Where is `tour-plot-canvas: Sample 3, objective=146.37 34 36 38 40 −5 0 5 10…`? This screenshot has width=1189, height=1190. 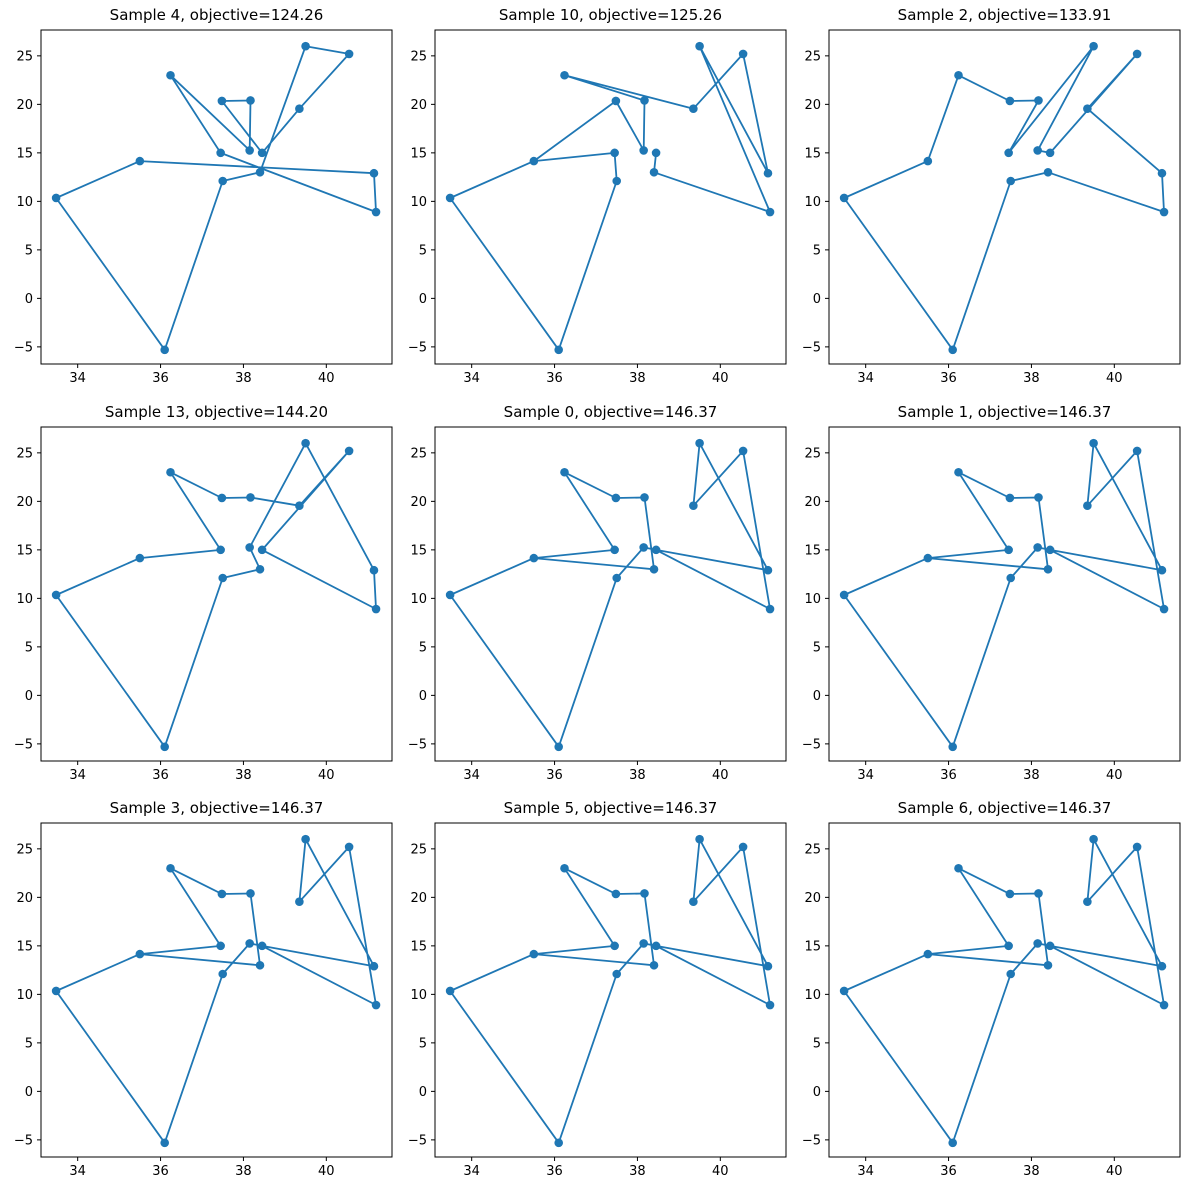
tour-plot-canvas: Sample 3, objective=146.37 34 36 38 40 −5 0 5 10… is located at coordinates (203, 989).